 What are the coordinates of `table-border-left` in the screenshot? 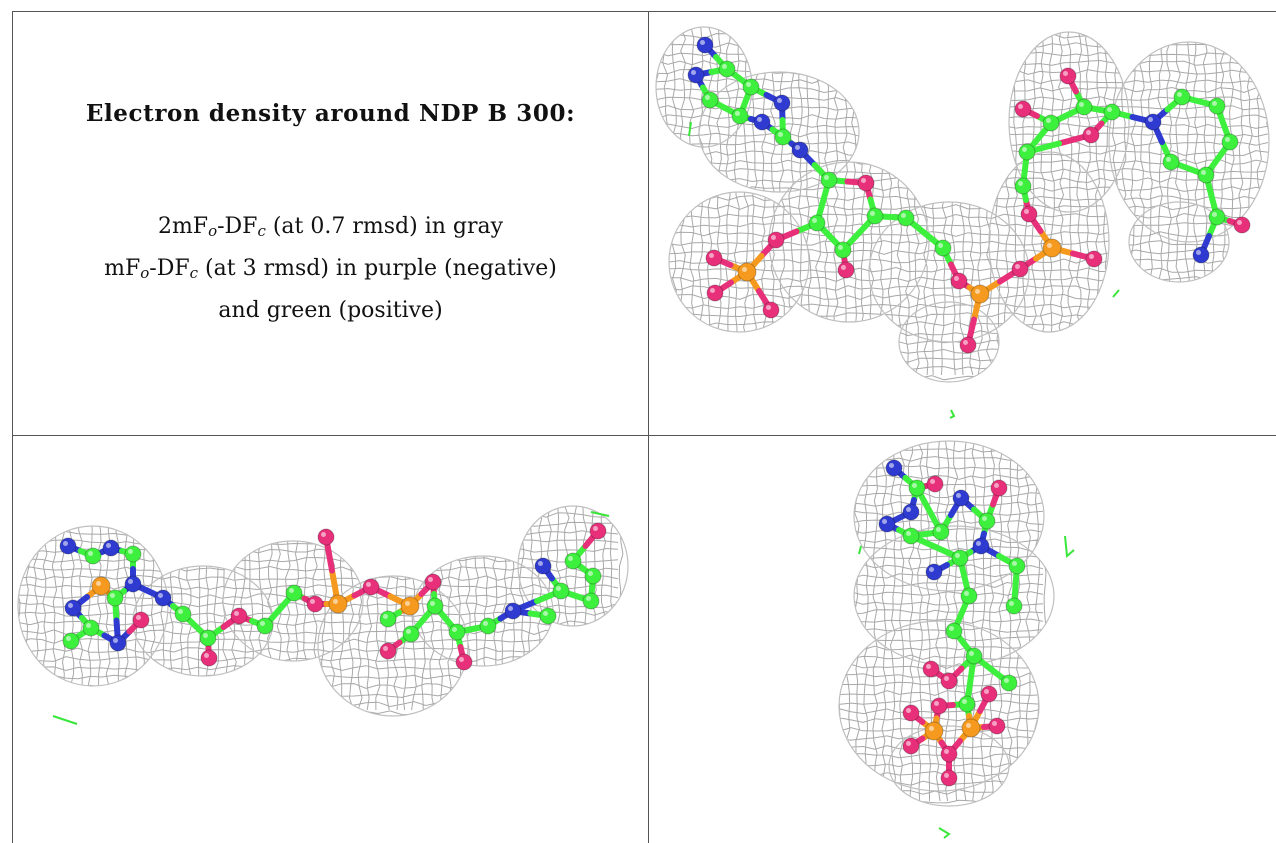 It's located at (12, 427).